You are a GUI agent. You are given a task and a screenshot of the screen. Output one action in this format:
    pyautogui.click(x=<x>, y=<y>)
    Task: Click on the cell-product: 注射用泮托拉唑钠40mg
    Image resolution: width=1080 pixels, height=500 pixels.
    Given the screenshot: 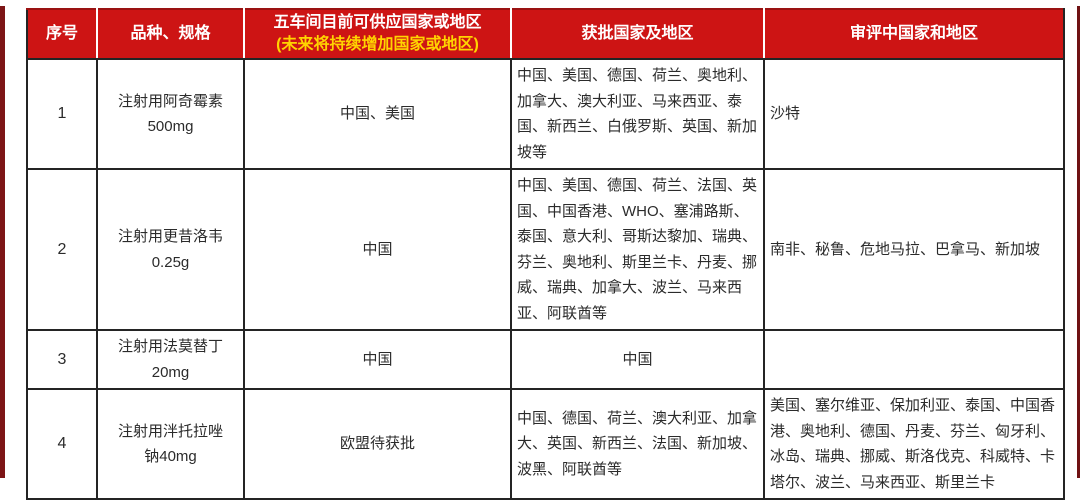 What is the action you would take?
    pyautogui.click(x=170, y=444)
    